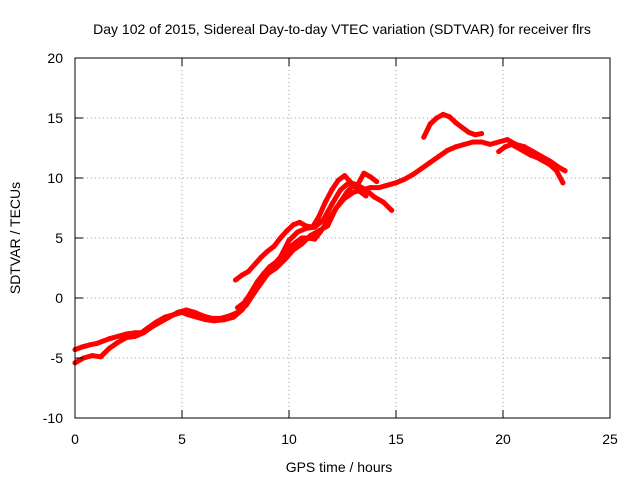 The width and height of the screenshot is (640, 480). What do you see at coordinates (57, 358) in the screenshot?
I see `y-tick-label: -5` at bounding box center [57, 358].